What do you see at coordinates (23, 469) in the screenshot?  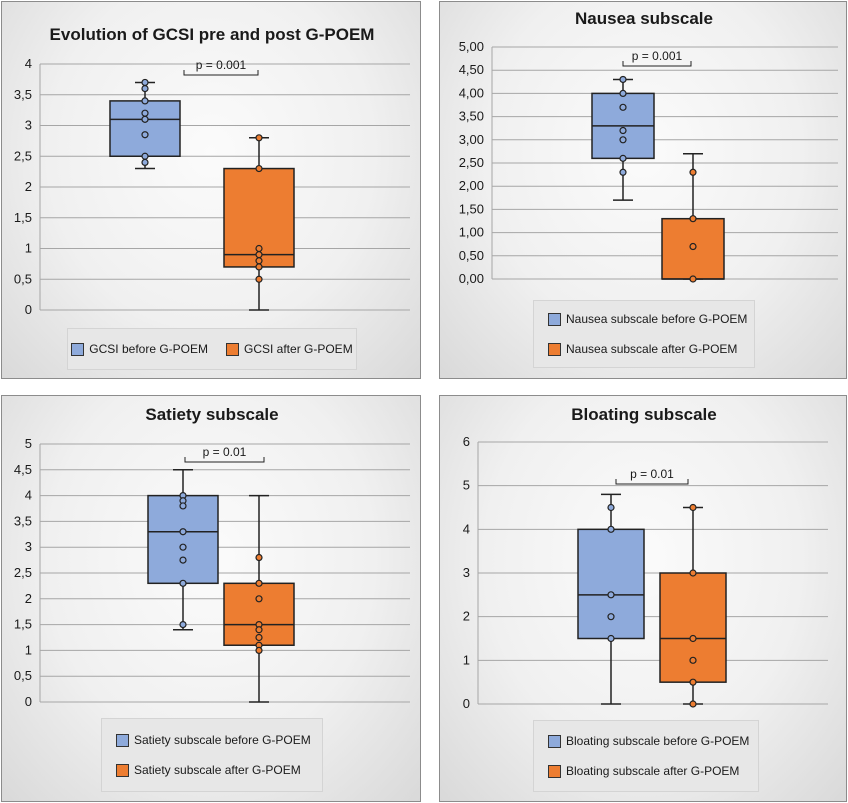 I see `y-tick-label: 4,5` at bounding box center [23, 469].